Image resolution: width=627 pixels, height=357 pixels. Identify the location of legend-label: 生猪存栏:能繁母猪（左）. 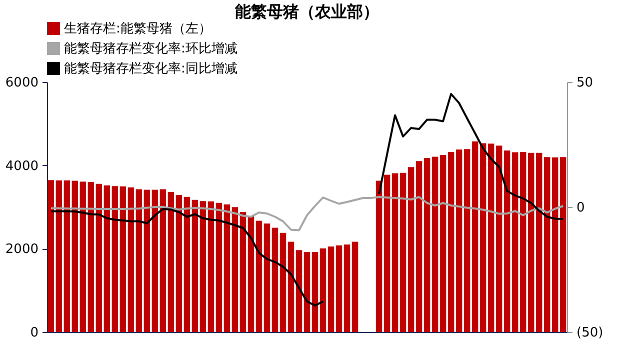
(138, 29).